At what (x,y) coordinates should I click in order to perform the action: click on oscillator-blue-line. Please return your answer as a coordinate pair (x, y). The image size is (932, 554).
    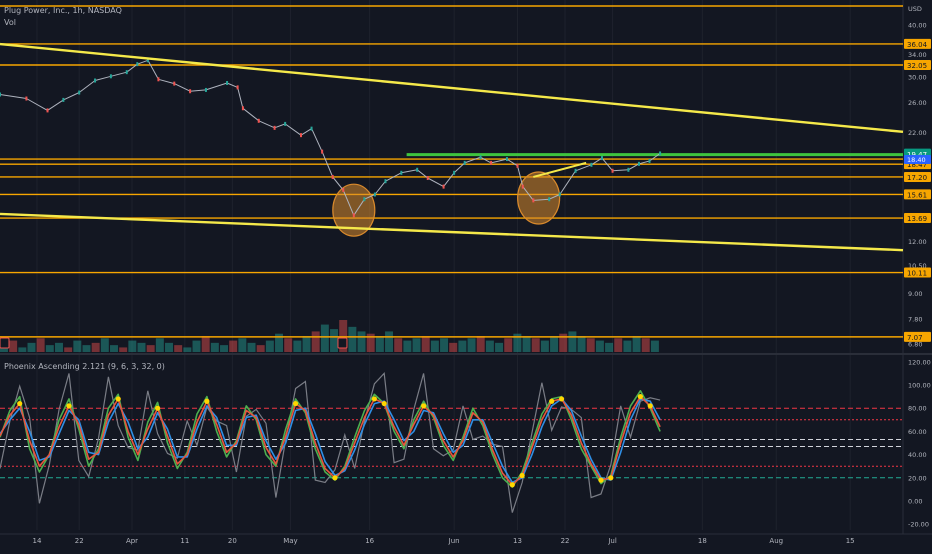
    Looking at the image, I should click on (330, 441).